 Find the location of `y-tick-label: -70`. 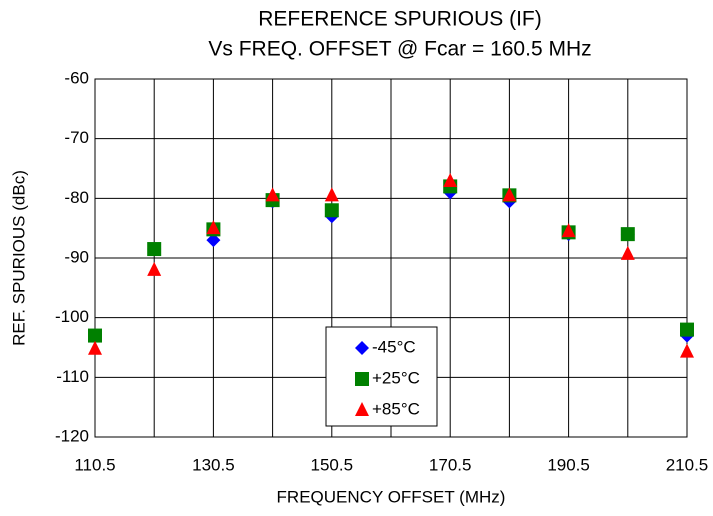

y-tick-label: -70 is located at coordinates (76, 137).